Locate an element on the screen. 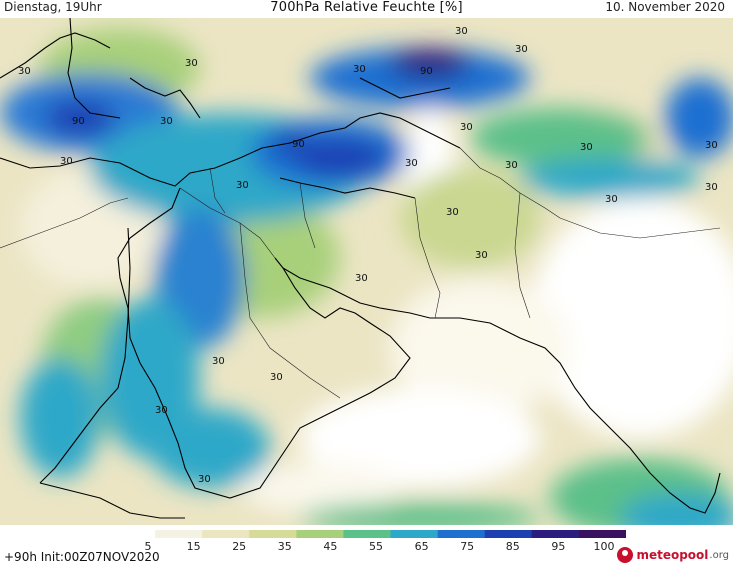  legend-tick-label: 5 is located at coordinates (148, 546).